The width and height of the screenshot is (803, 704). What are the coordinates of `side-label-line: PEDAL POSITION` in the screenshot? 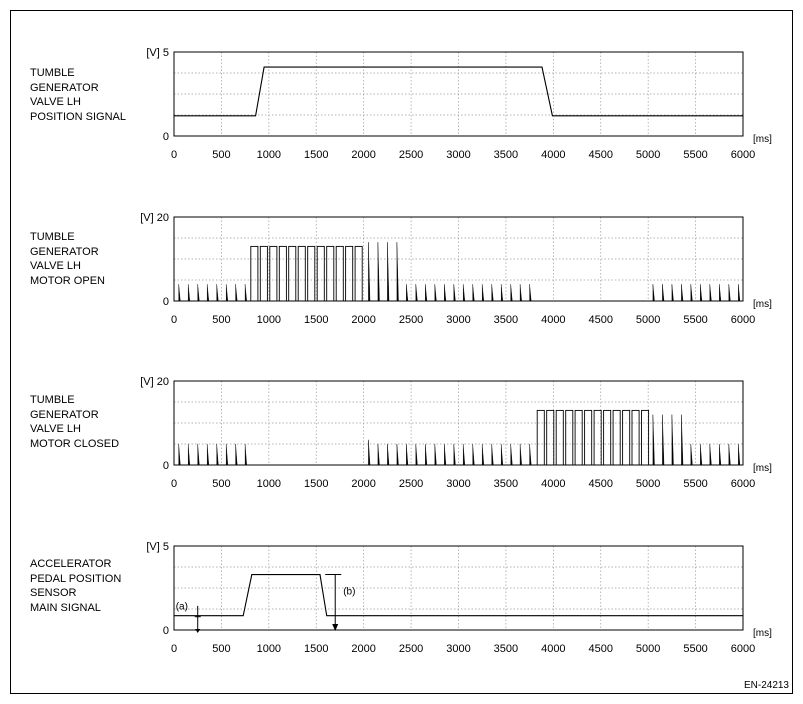 It's located at (76, 578).